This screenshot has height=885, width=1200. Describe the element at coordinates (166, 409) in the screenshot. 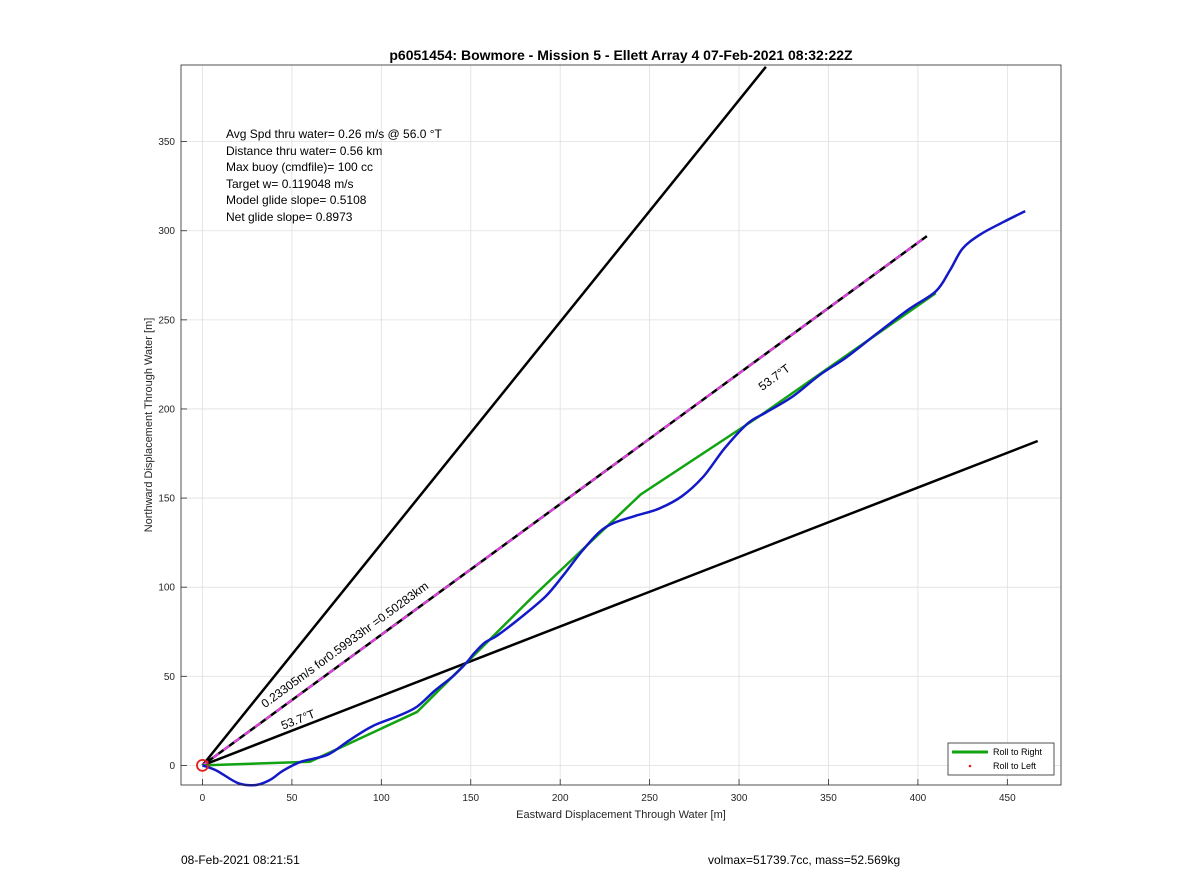

I see `y-tick-label: 200` at that location.